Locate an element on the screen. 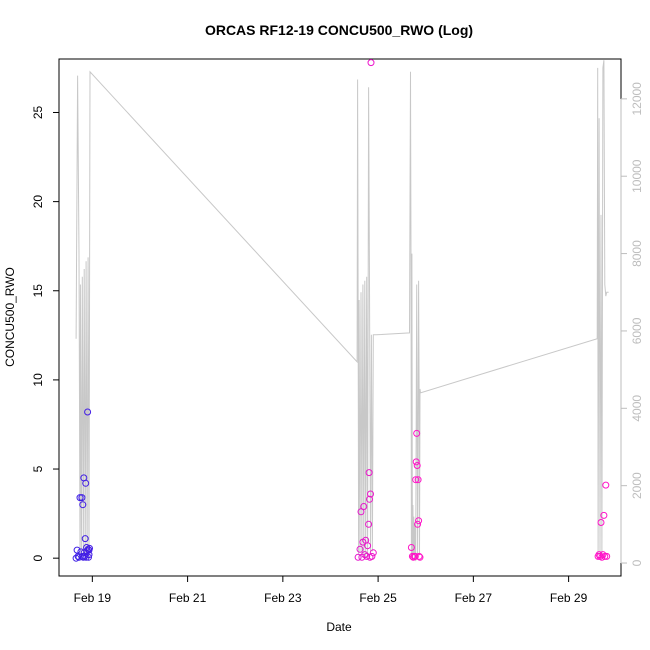  y-tick-label: 25 is located at coordinates (38, 112).